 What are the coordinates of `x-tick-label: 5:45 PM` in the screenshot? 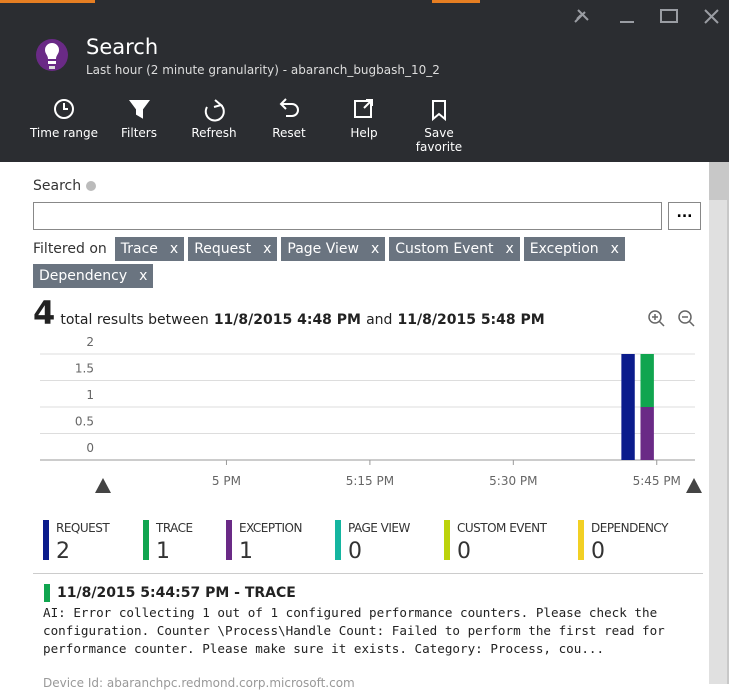 It's located at (657, 481).